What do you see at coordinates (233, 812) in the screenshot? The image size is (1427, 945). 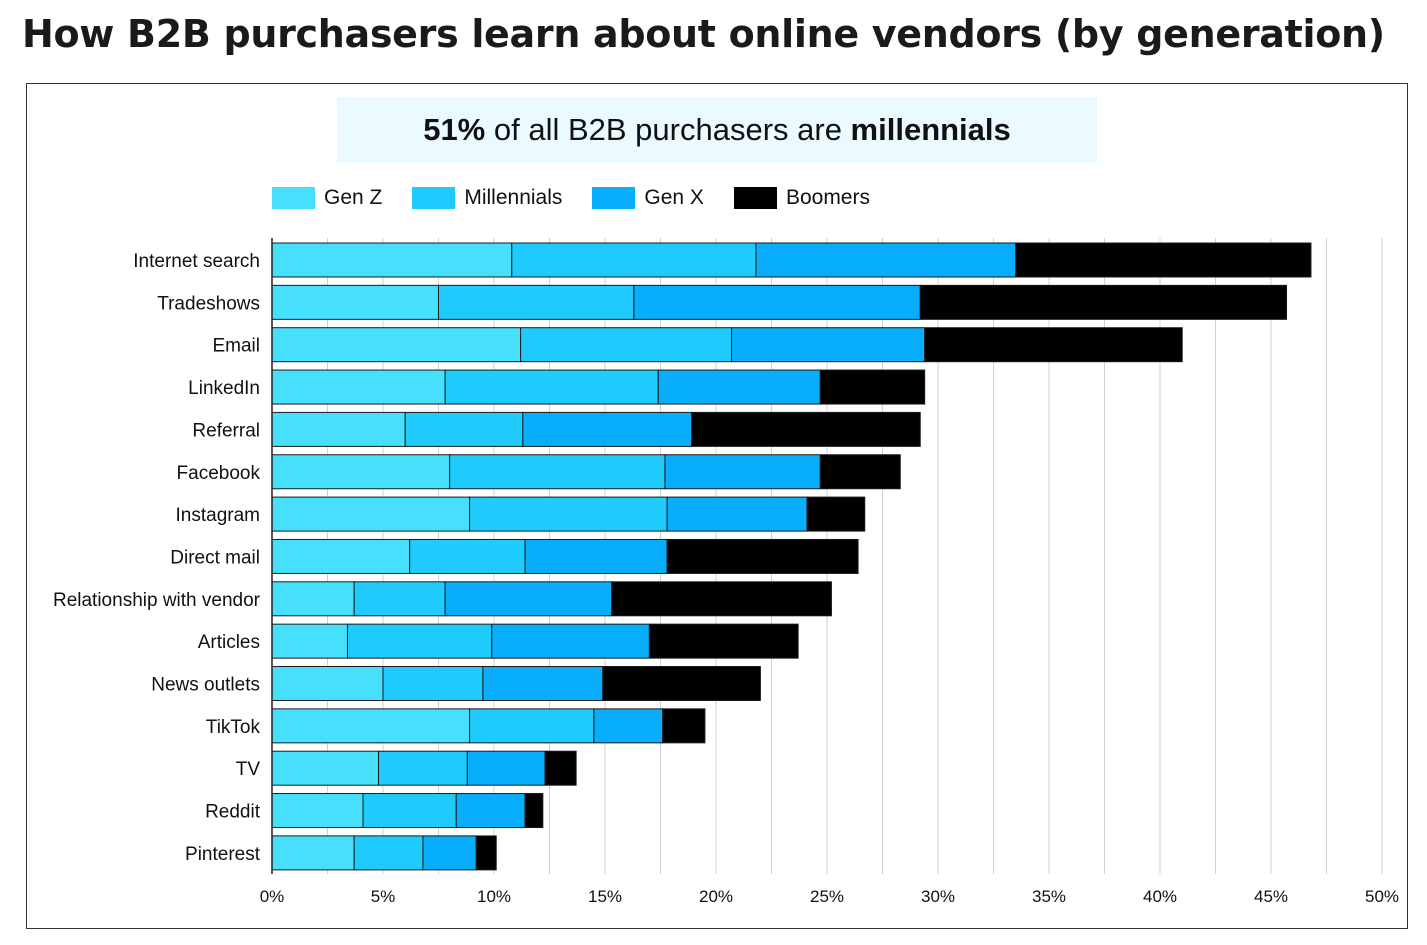 I see `category-label: Reddit` at bounding box center [233, 812].